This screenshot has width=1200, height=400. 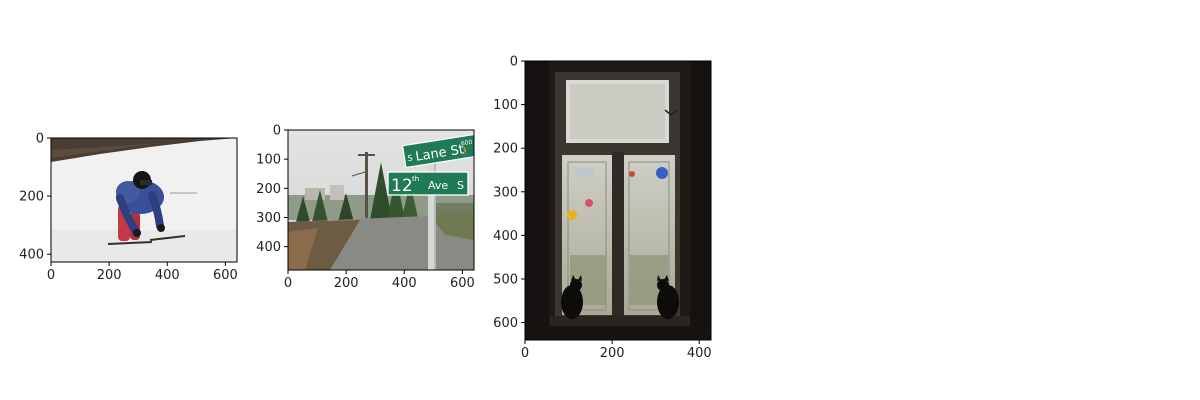 I want to click on panel-window-cats: 0 200 400 0 100 200 300 400 500 600, so click(x=602, y=208).